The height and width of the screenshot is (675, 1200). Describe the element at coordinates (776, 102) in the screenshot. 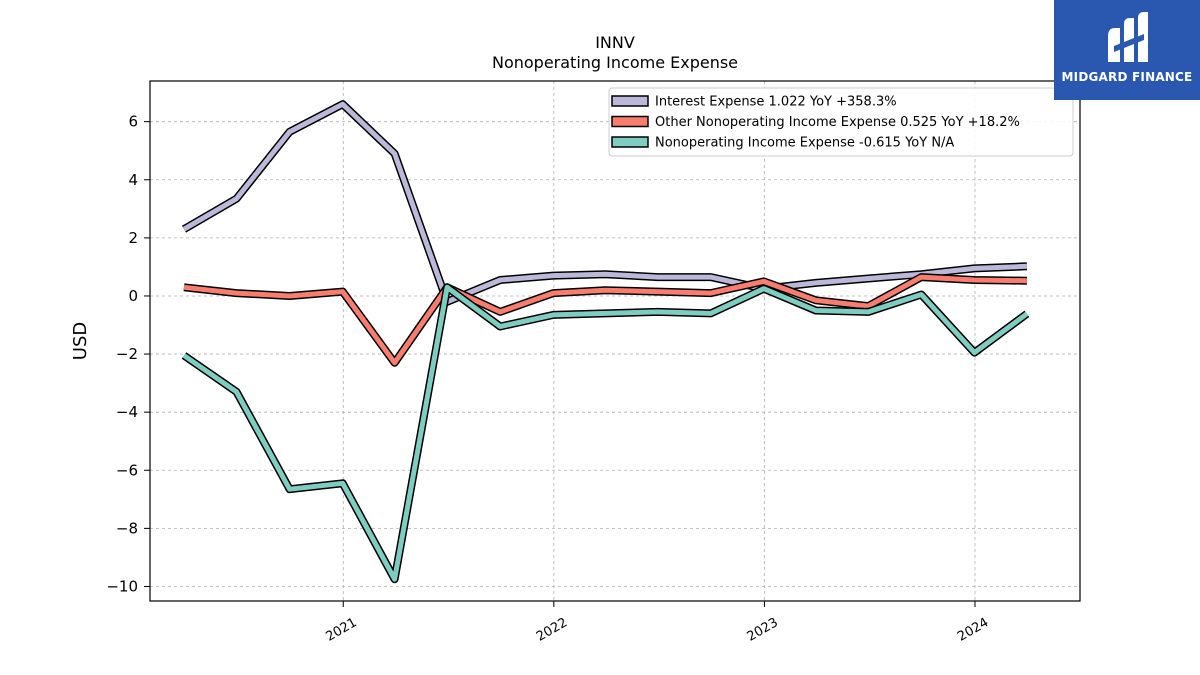

I see `legend-label-1: Interest Expense 1.022 YoY +358.3%` at that location.